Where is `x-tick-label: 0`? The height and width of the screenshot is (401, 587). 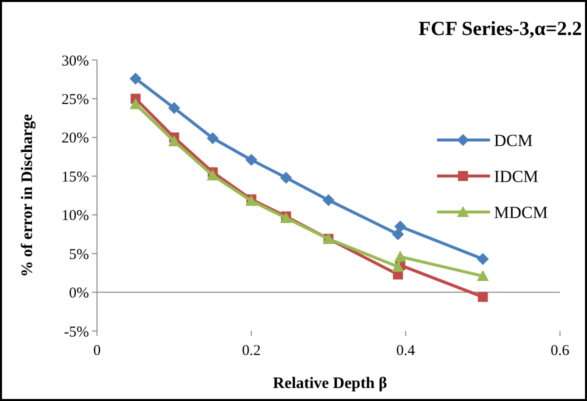
x-tick-label: 0 is located at coordinates (97, 351).